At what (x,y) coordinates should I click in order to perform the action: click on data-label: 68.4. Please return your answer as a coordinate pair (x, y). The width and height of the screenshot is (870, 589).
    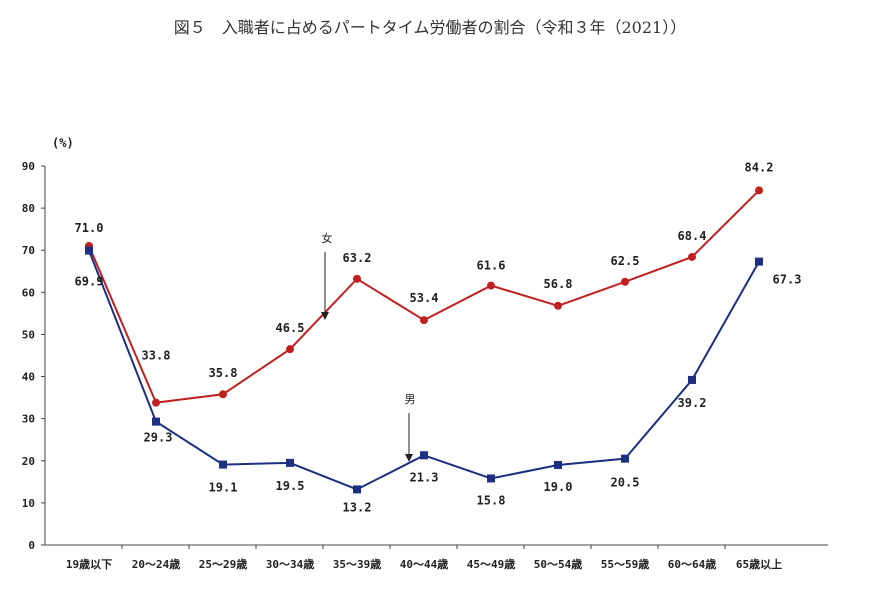
    Looking at the image, I should click on (692, 236).